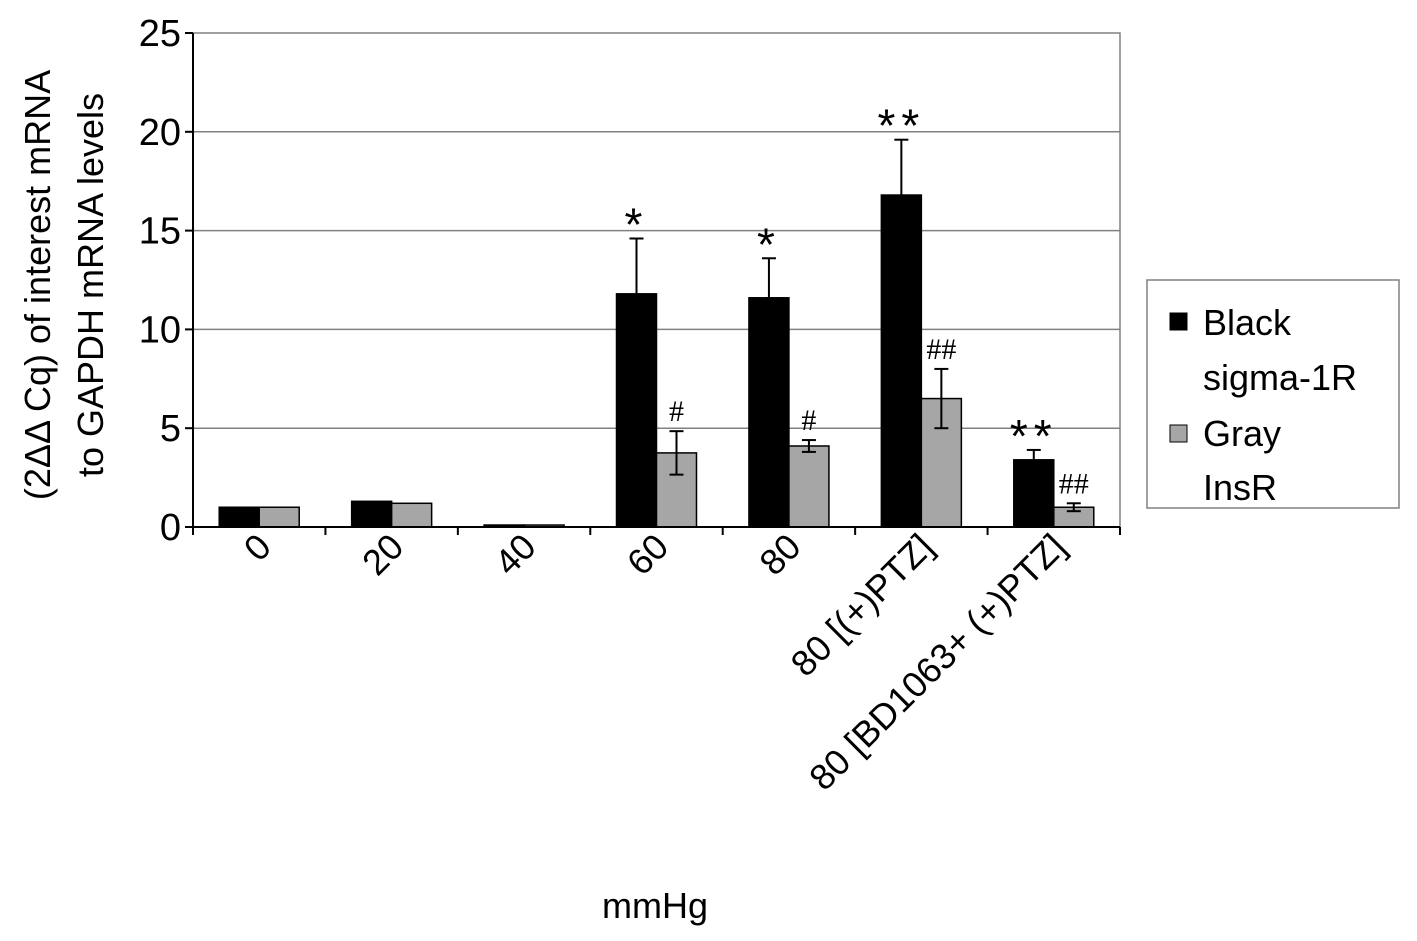 The width and height of the screenshot is (1417, 941). I want to click on bar-s1-c0, so click(279, 517).